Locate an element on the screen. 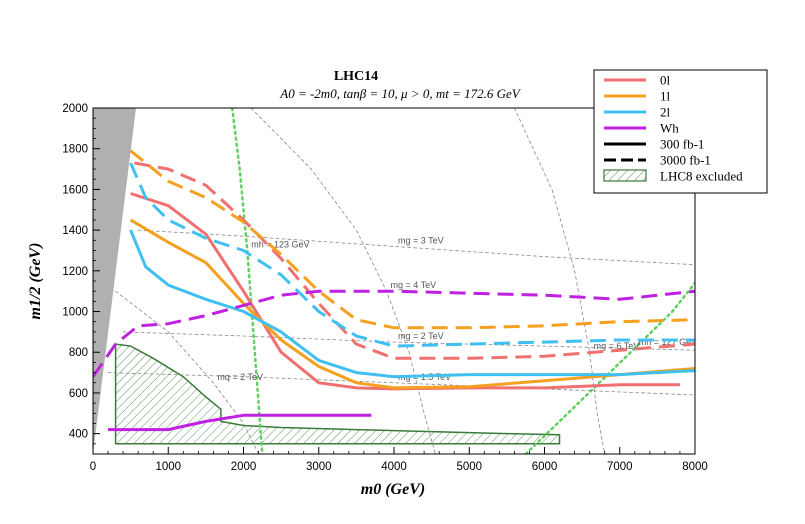 The image size is (805, 524). x-axis-title: m0 (GeV) is located at coordinates (393, 489).